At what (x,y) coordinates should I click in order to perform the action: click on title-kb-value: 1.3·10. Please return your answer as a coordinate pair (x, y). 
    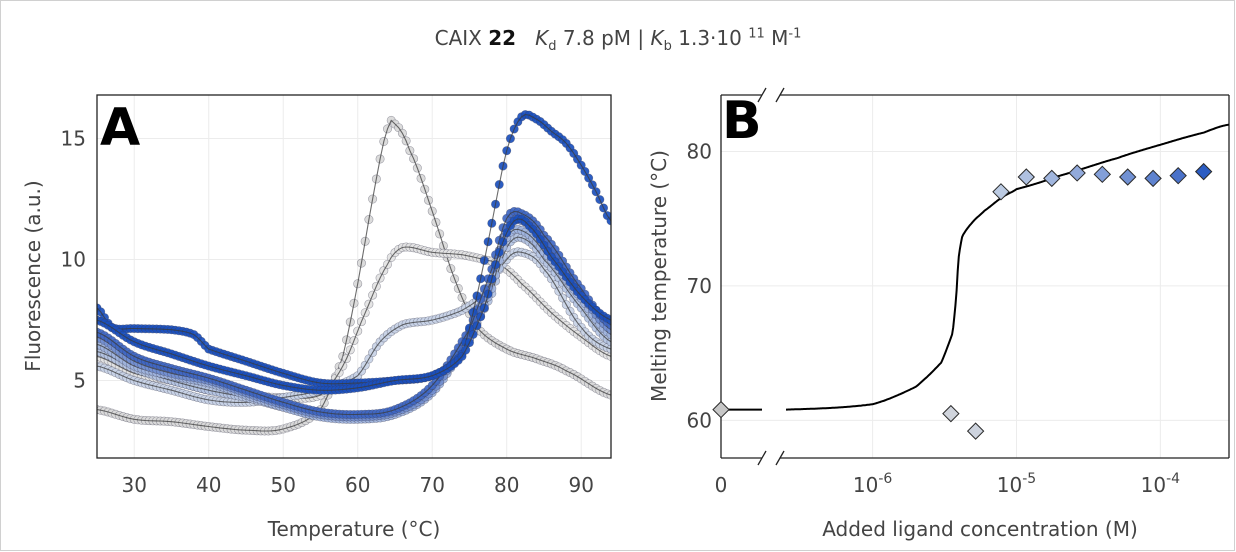
    Looking at the image, I should click on (710, 38).